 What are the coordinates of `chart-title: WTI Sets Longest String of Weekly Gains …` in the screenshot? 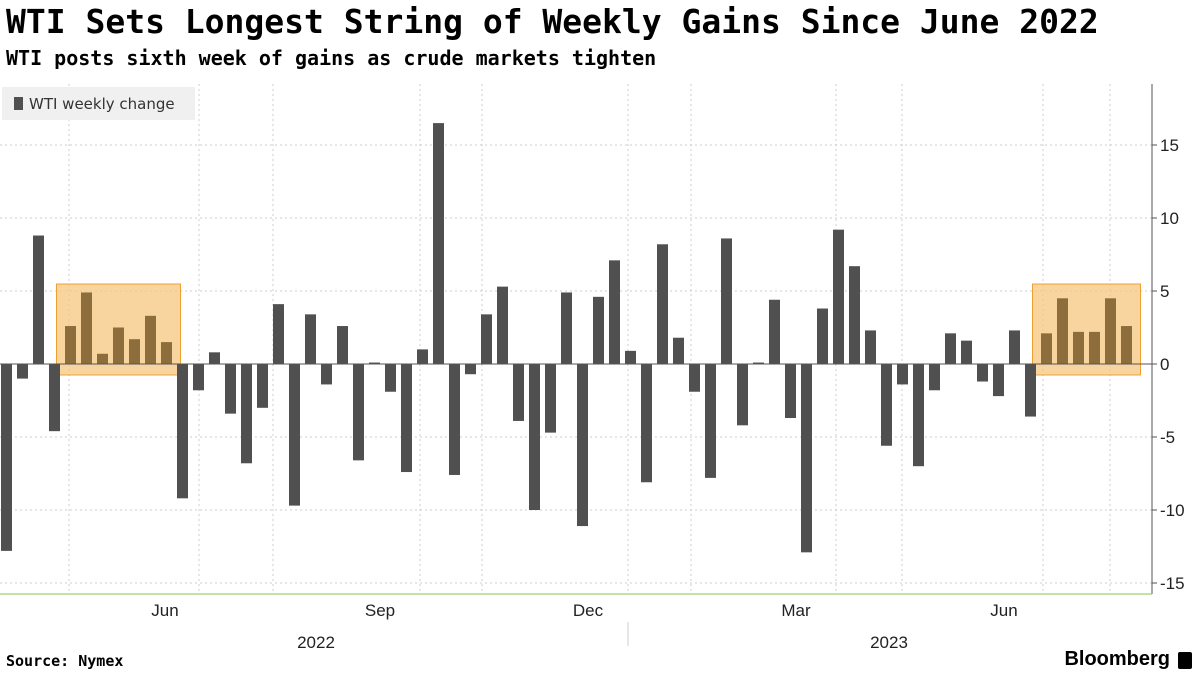 It's located at (552, 21).